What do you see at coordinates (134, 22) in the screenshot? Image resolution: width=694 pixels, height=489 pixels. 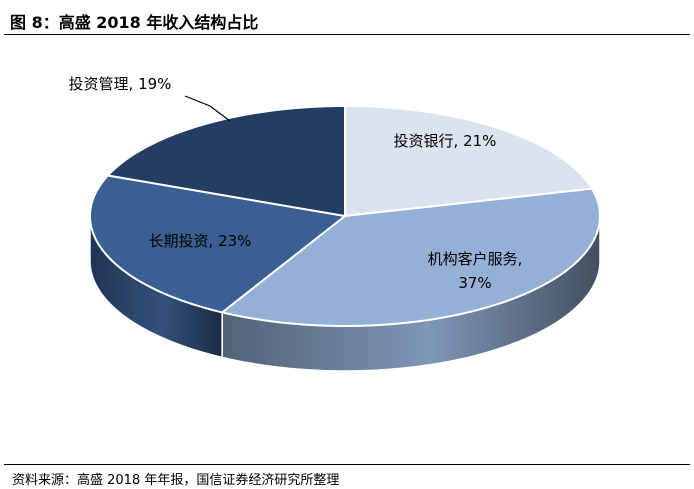 I see `figure-title: 图 8：高盛 2018 年收入结构占比` at bounding box center [134, 22].